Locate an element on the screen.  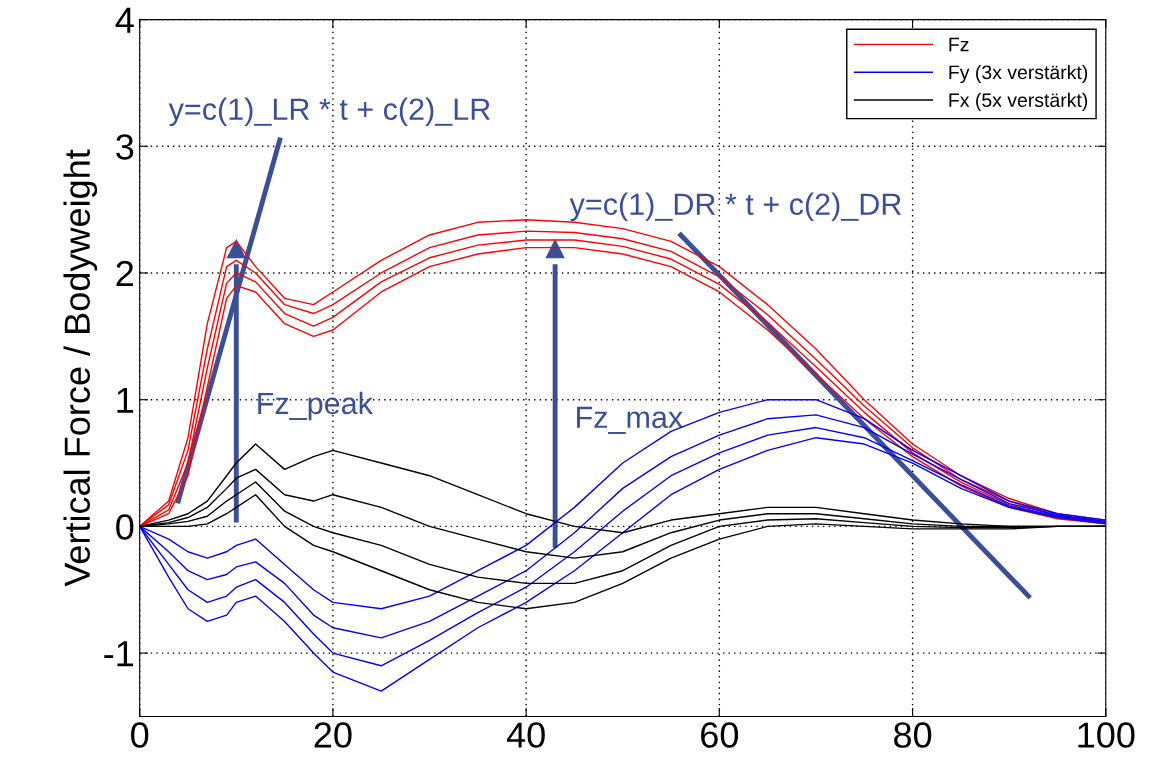
legend-label: Fy (3x verstärkt) is located at coordinates (1018, 74).